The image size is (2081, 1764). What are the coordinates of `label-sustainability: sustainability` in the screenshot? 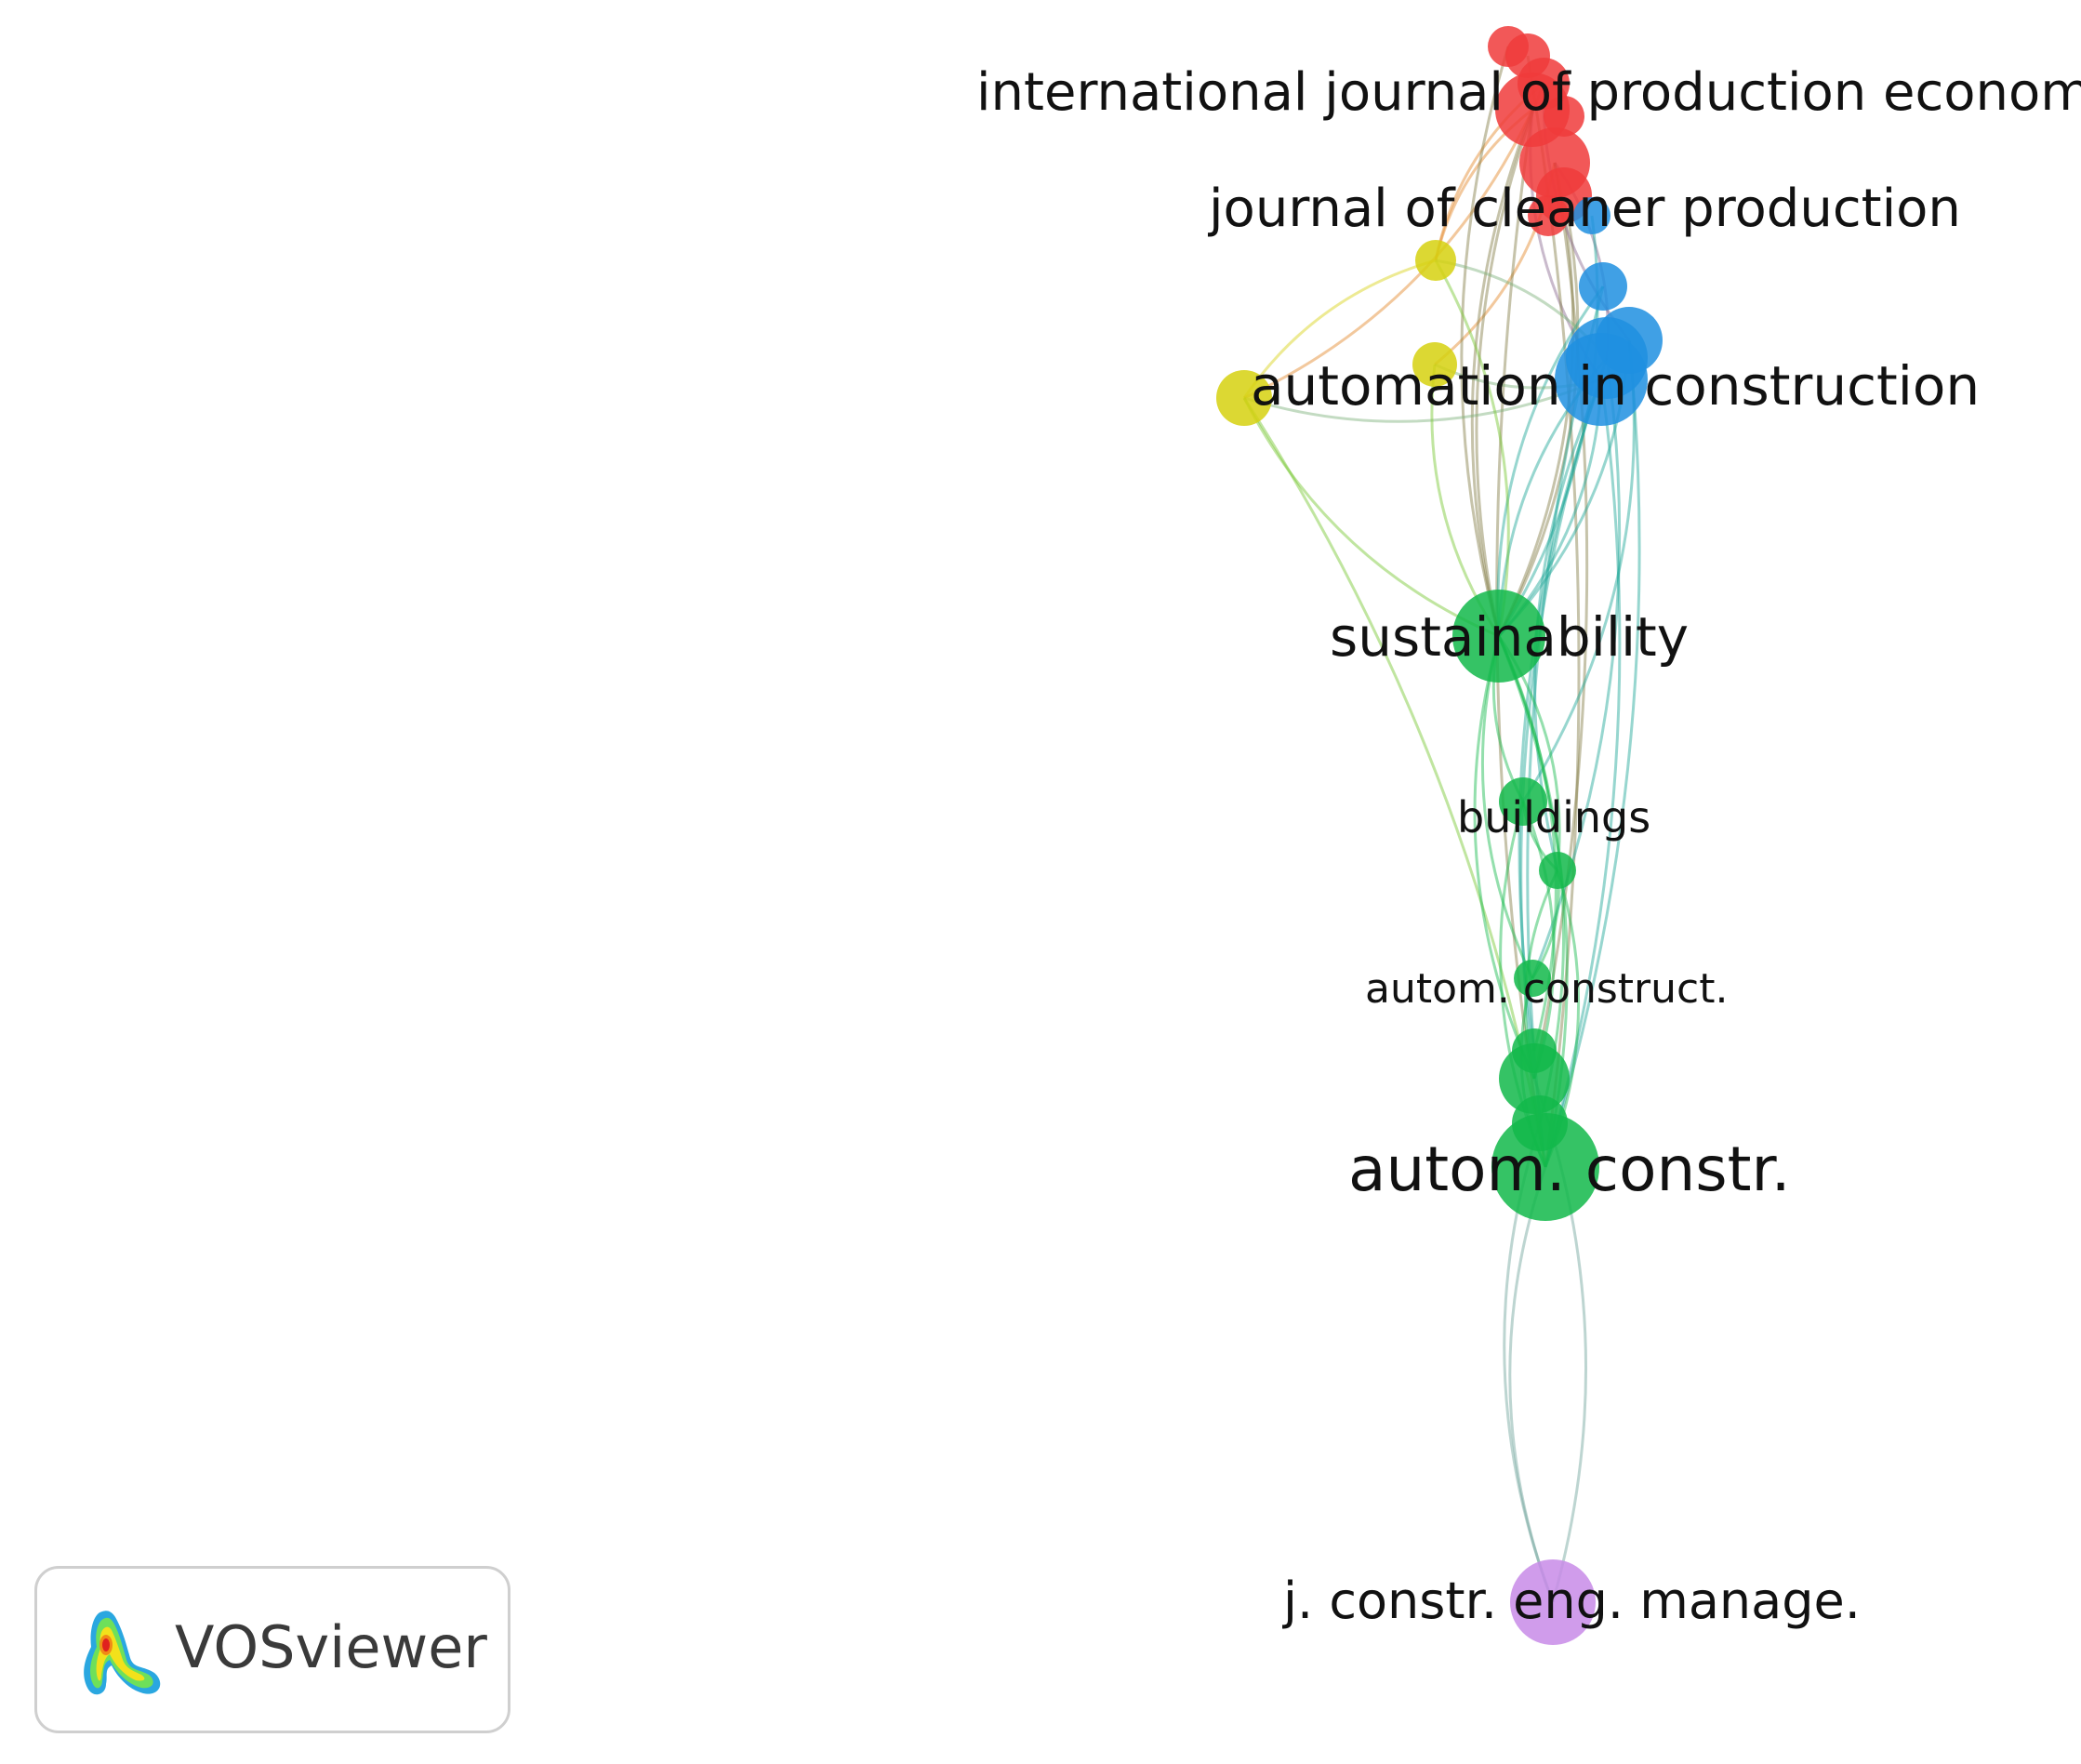 It's located at (1509, 637).